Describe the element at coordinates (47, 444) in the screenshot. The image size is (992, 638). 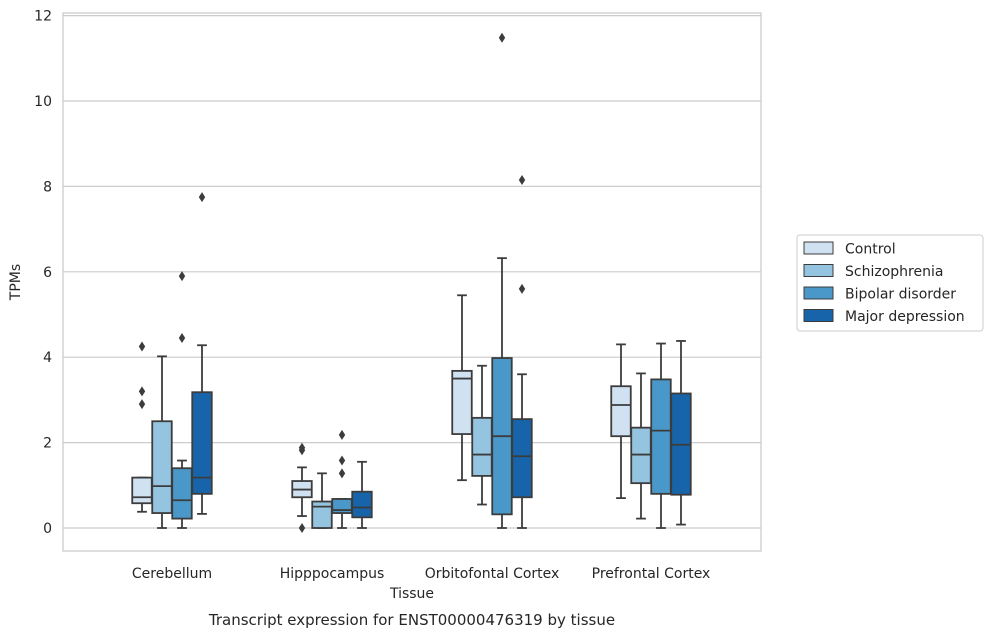
I see `y-tick-label: 2` at that location.